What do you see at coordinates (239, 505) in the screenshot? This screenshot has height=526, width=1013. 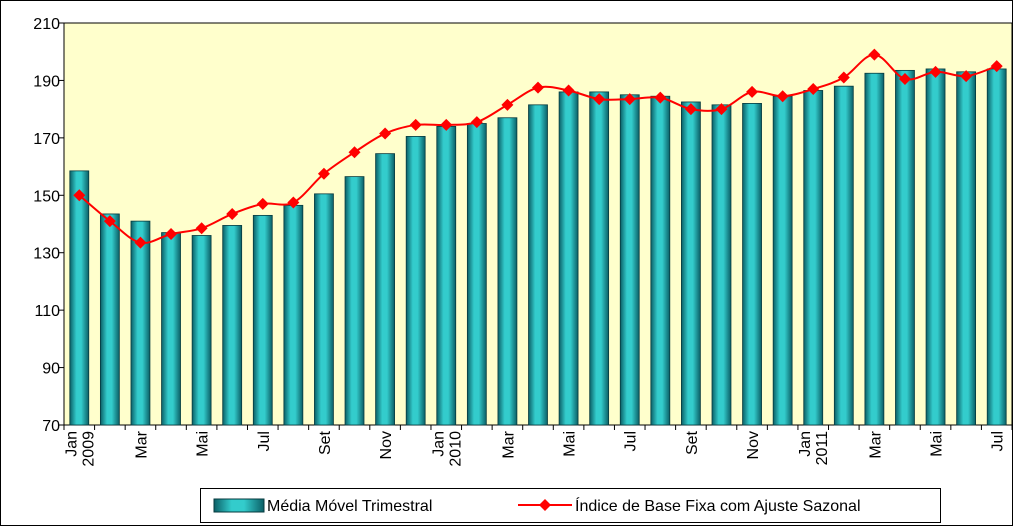 I see `legend-swatch` at bounding box center [239, 505].